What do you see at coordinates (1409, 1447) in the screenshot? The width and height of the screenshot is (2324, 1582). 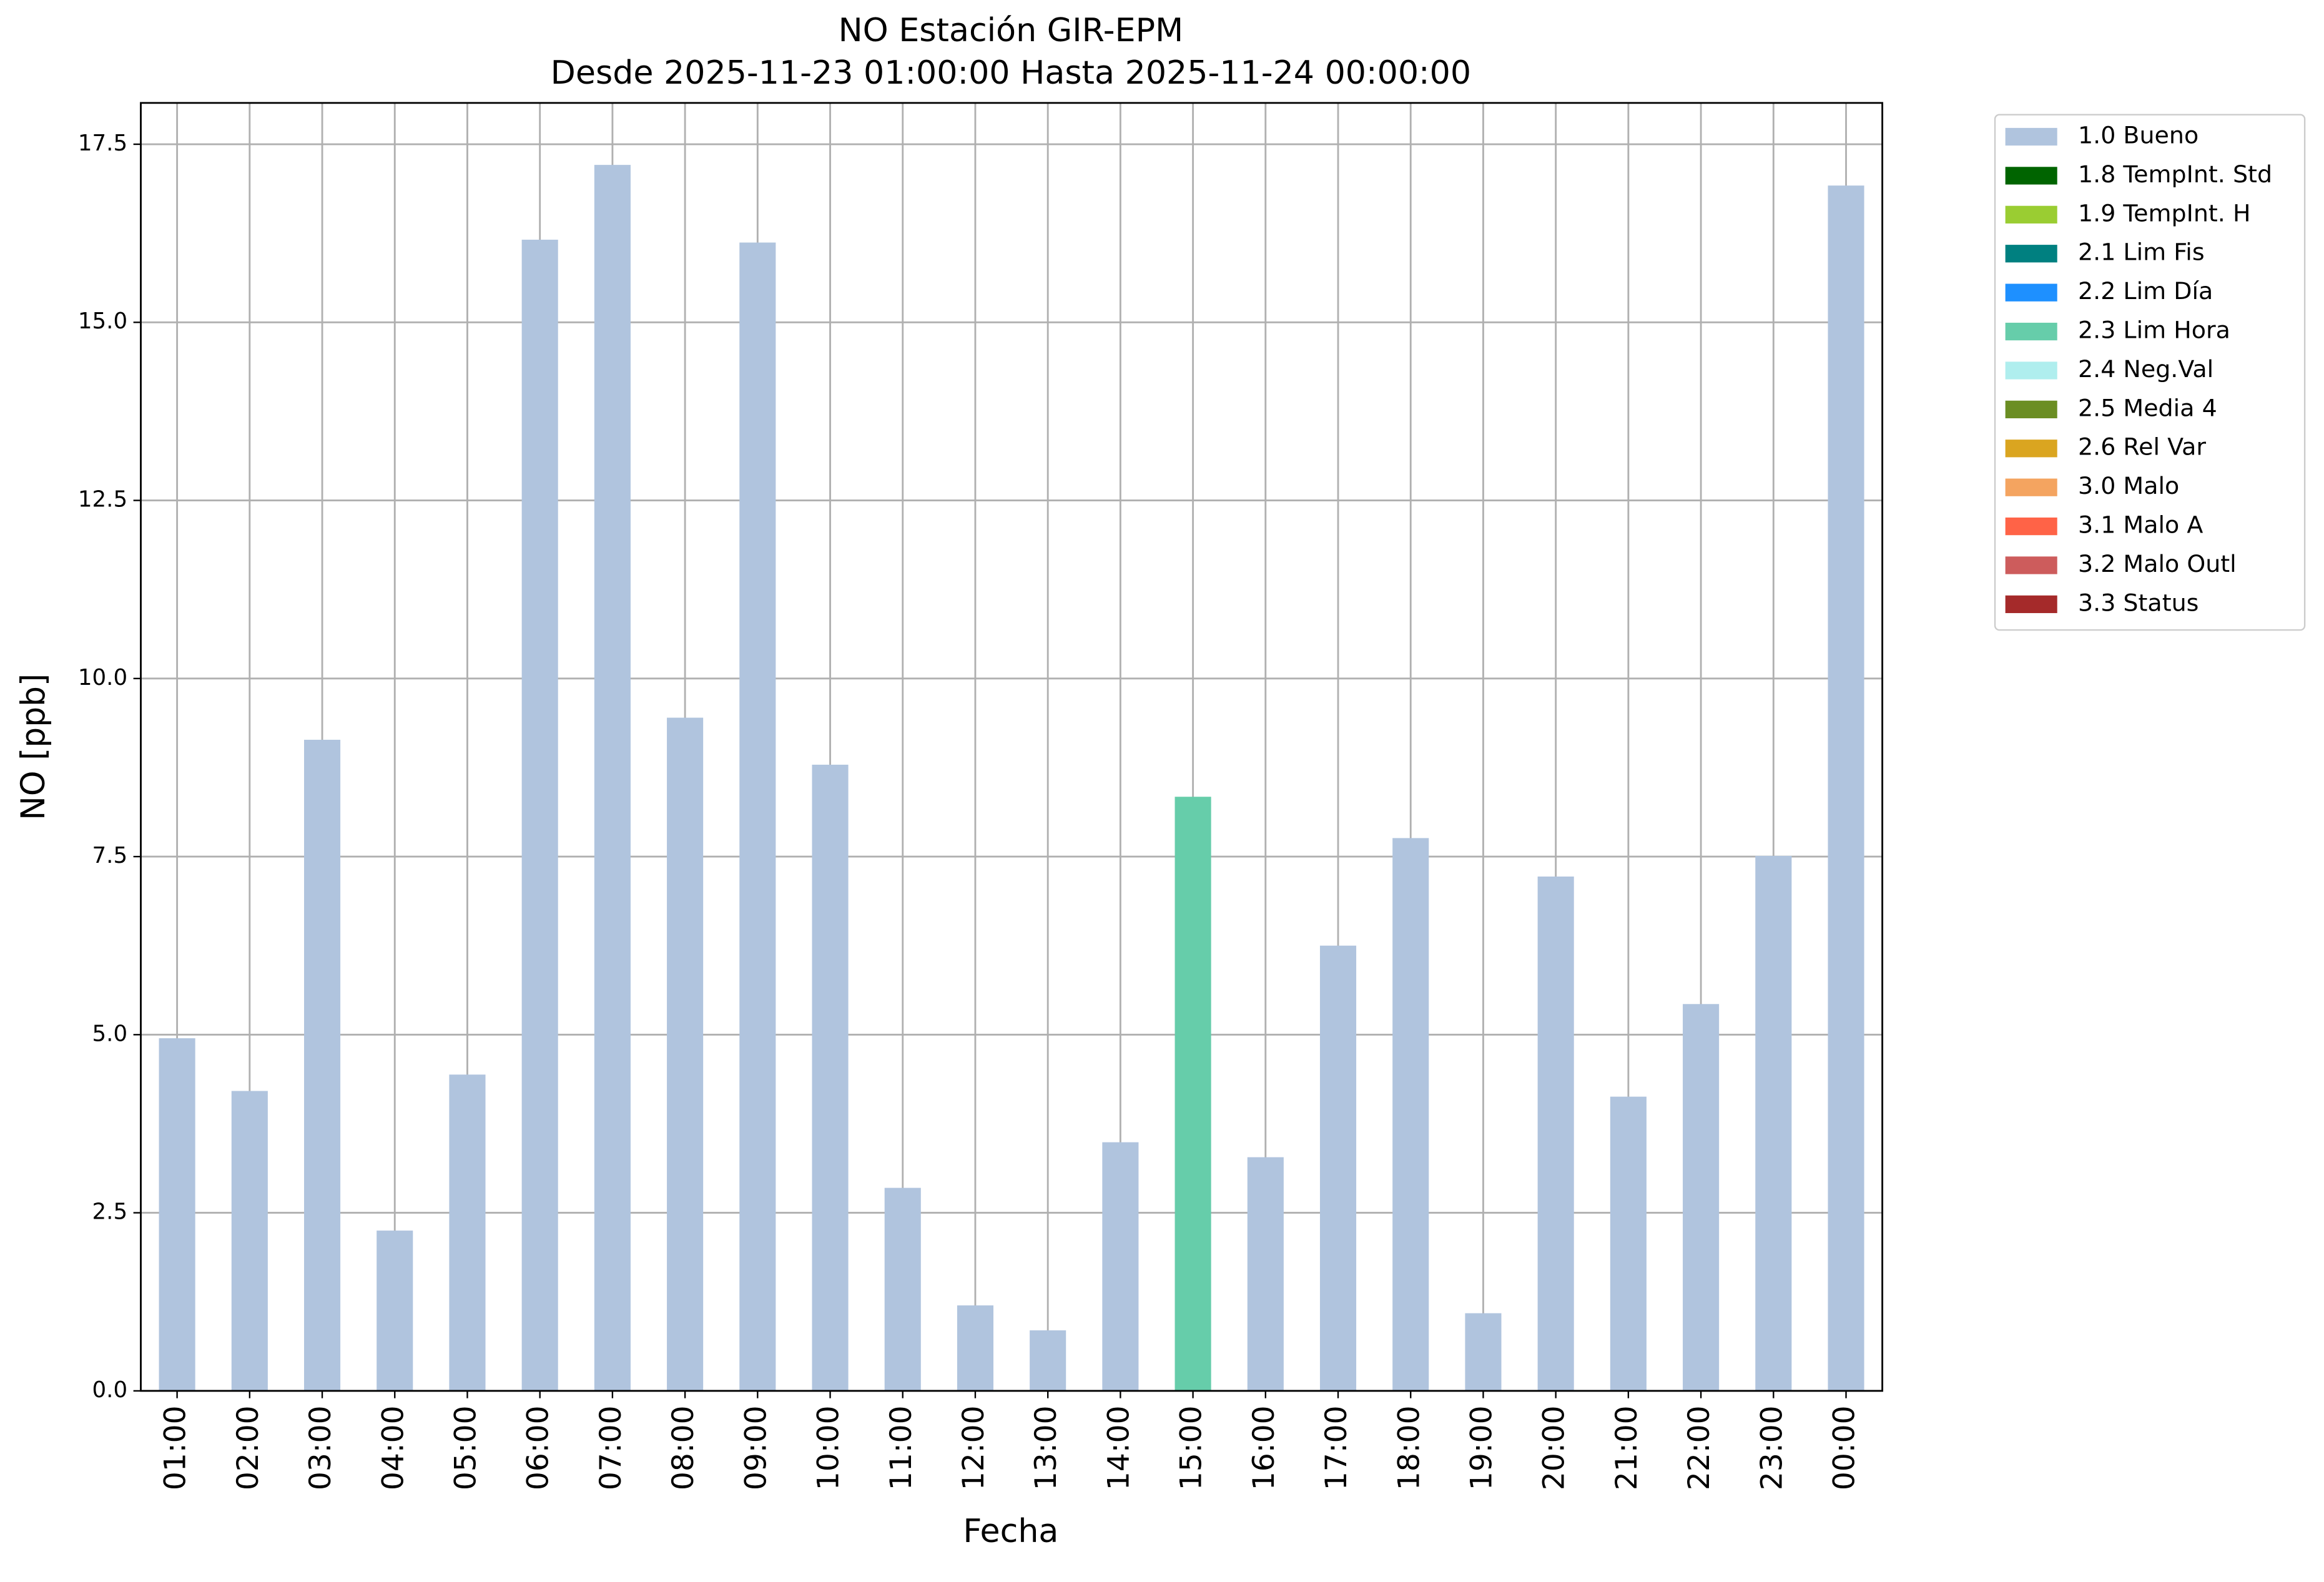 I see `x-tick-label: 18:00` at bounding box center [1409, 1447].